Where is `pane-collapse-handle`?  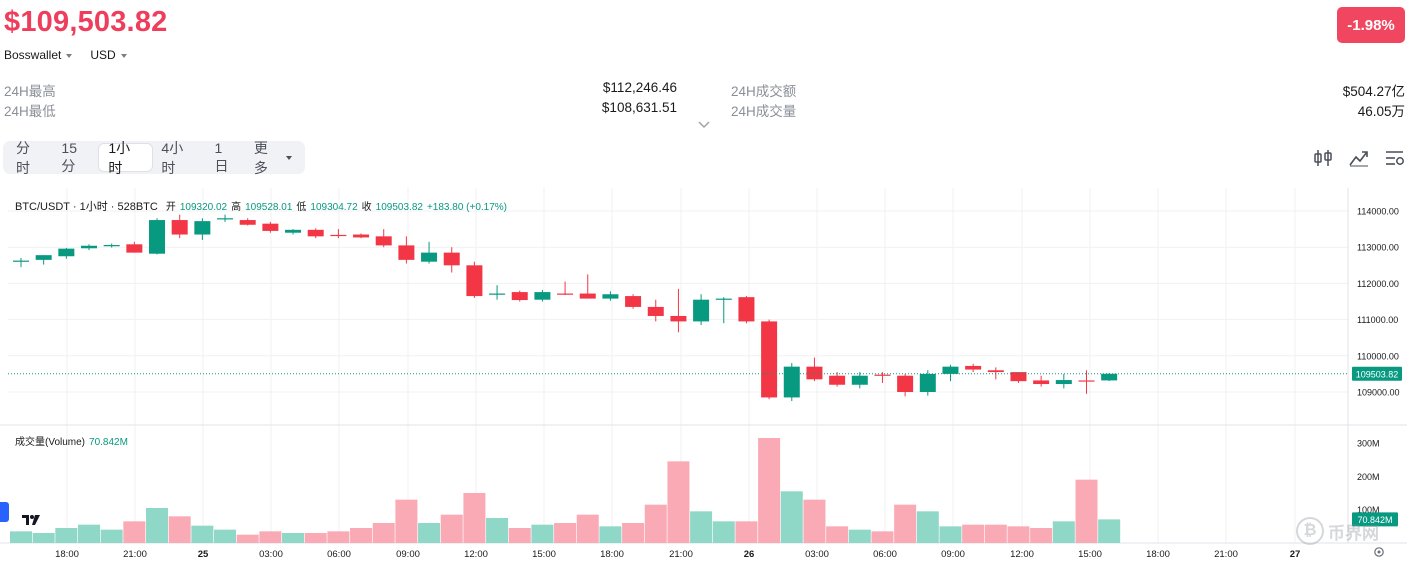 pane-collapse-handle is located at coordinates (4, 512).